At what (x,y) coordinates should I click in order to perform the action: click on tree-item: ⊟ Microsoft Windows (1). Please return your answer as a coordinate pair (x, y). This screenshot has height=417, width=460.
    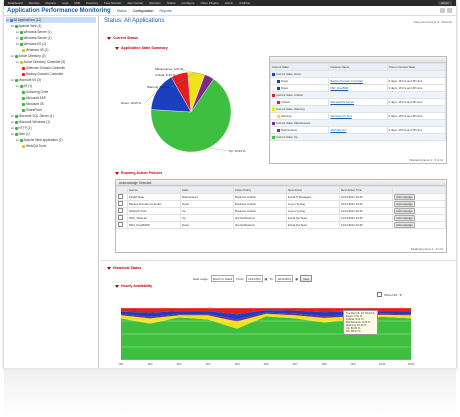
    Looking at the image, I should click on (51, 122).